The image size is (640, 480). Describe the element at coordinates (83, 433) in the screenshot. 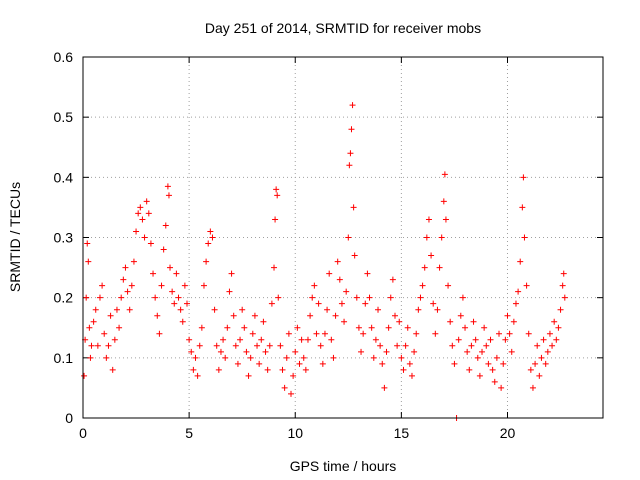

I see `x-tick-label: 0` at that location.